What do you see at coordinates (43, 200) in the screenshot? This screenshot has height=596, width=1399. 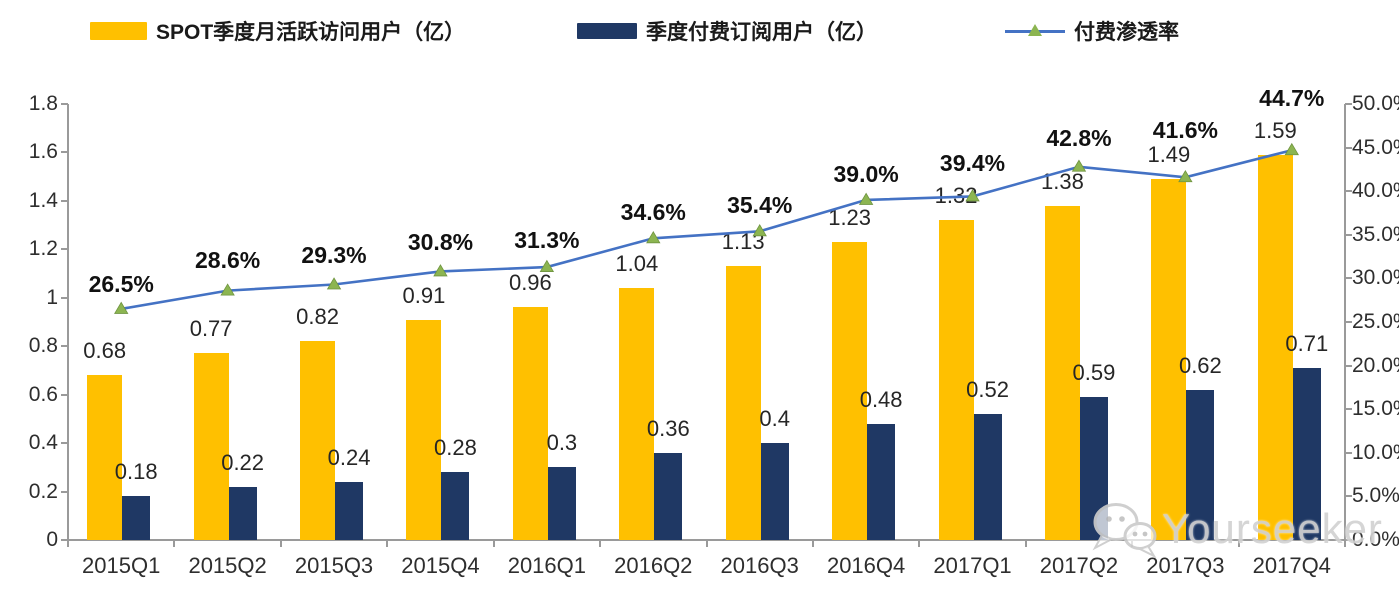 I see `left-axis-tick-label: 1.4` at bounding box center [43, 200].